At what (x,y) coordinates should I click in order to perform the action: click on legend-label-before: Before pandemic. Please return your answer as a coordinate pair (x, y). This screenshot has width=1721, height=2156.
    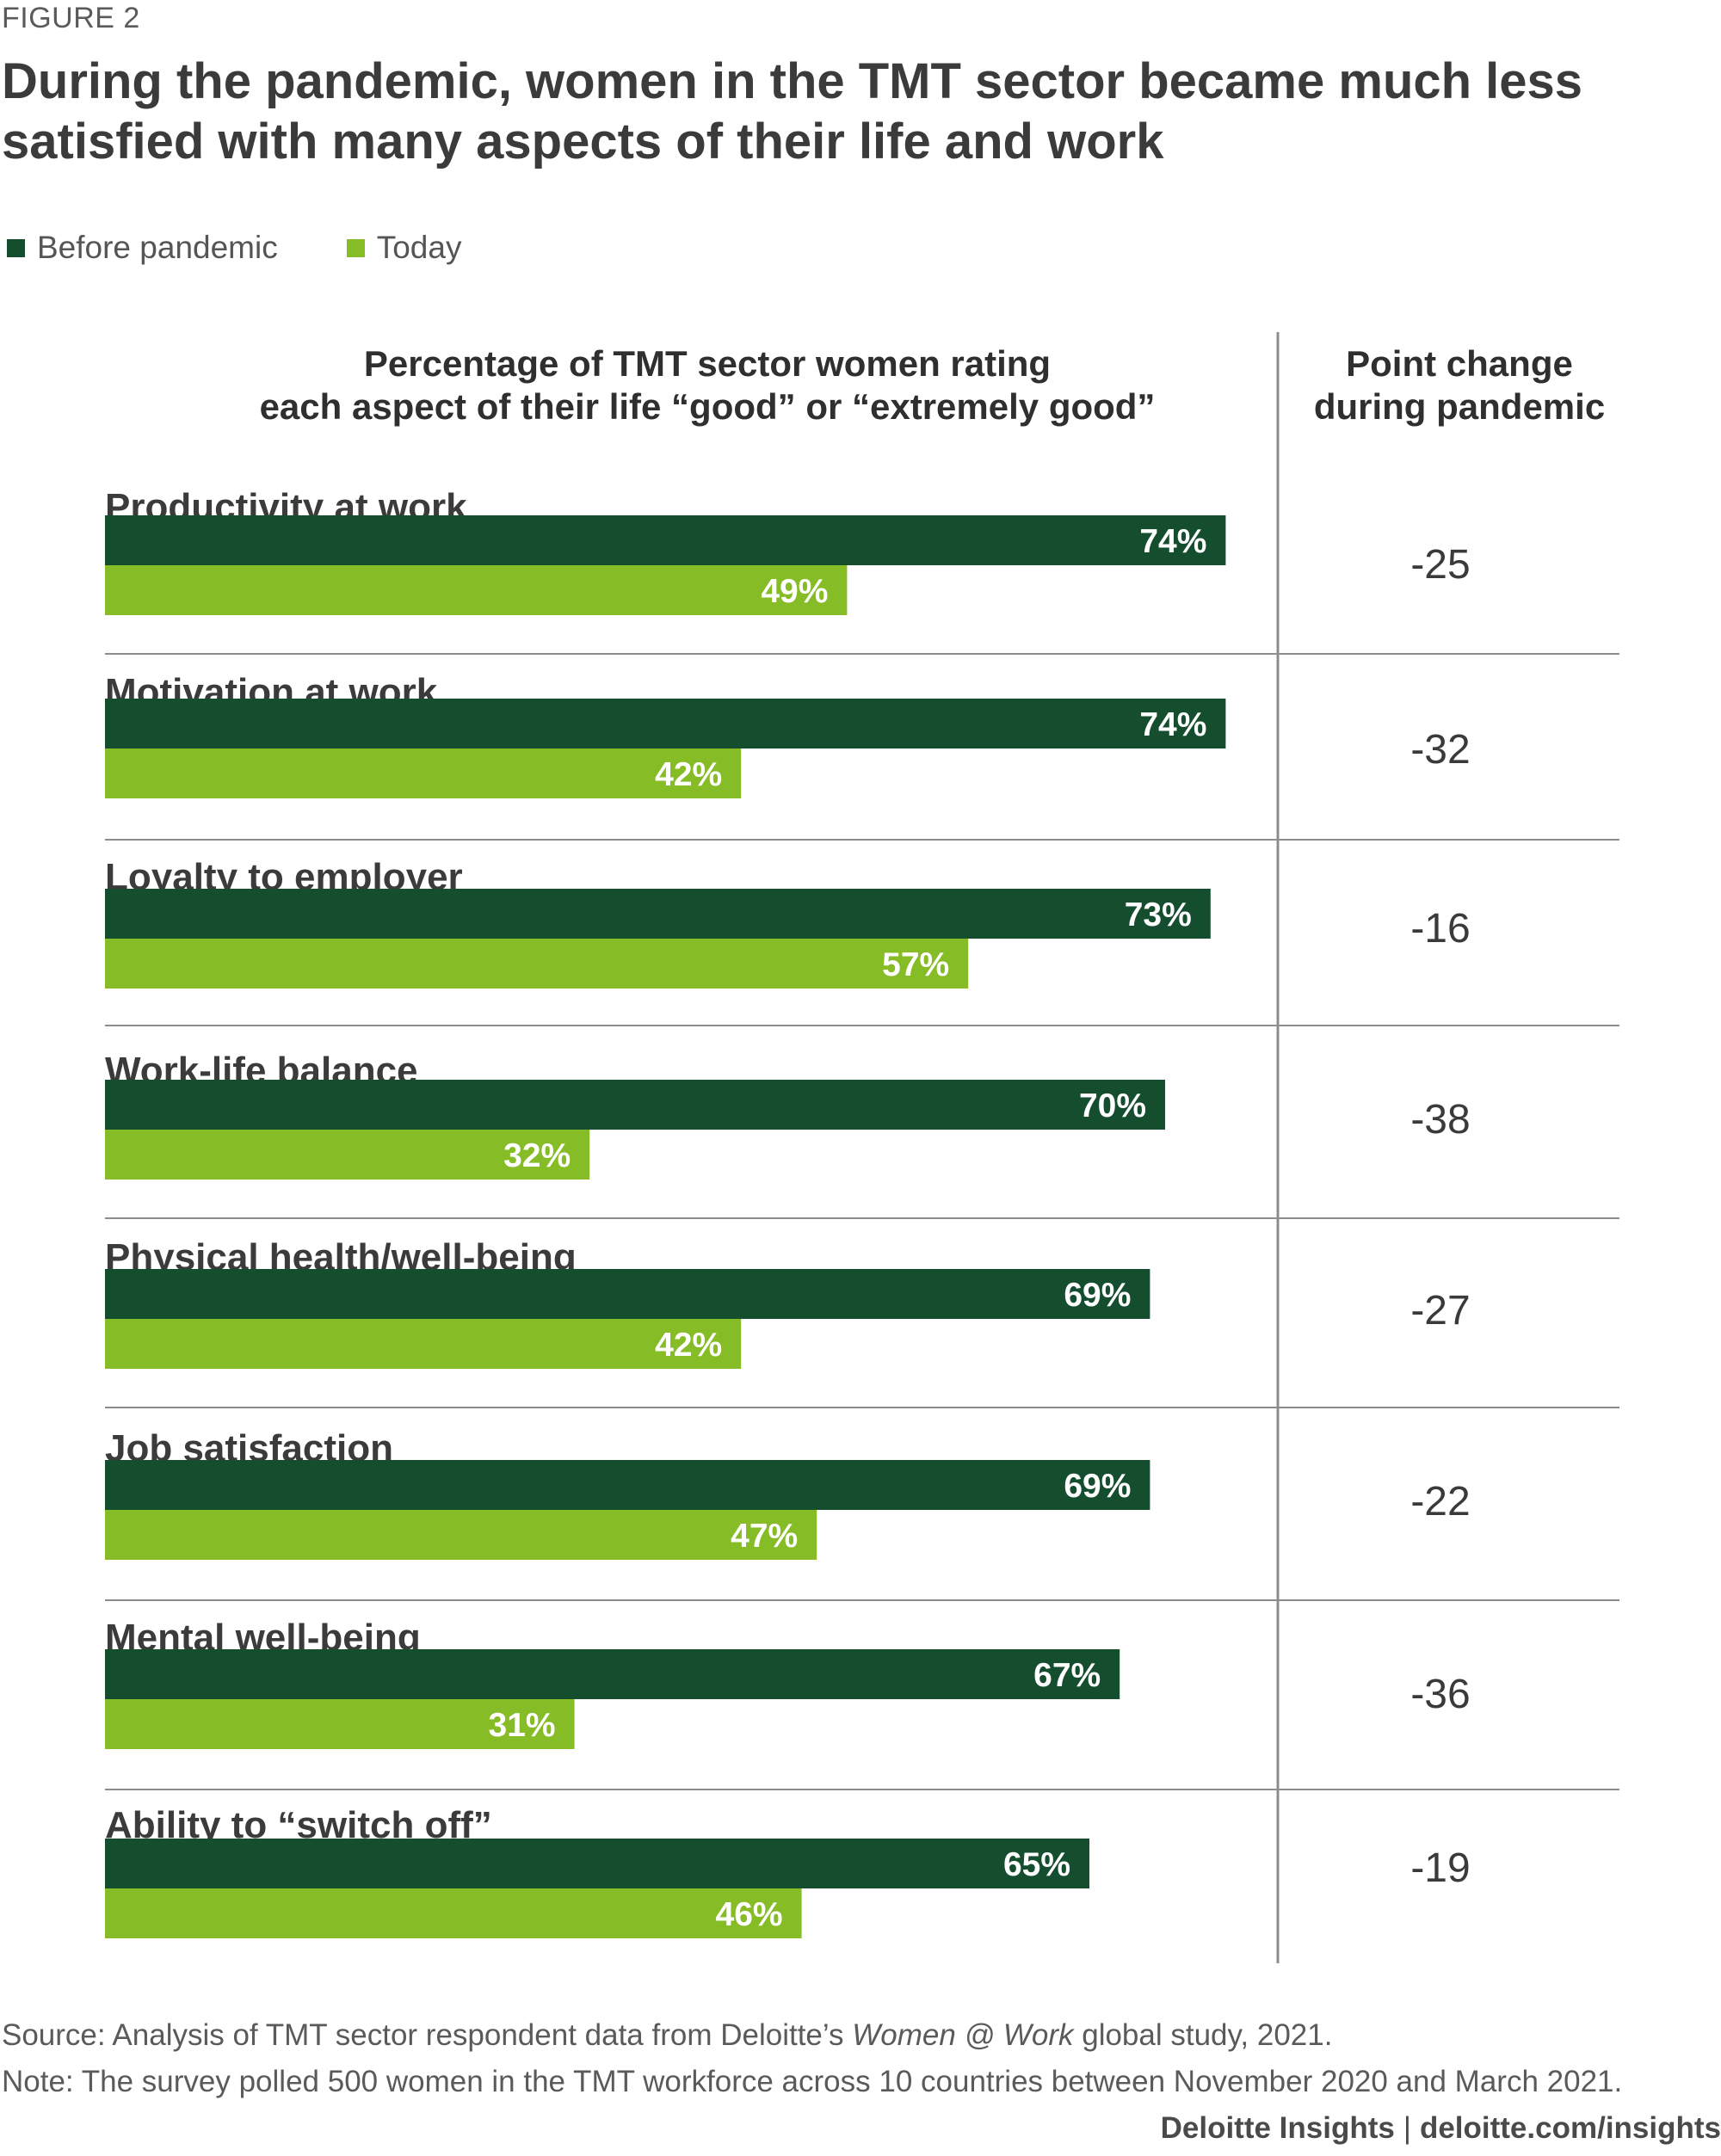
    Looking at the image, I should click on (157, 247).